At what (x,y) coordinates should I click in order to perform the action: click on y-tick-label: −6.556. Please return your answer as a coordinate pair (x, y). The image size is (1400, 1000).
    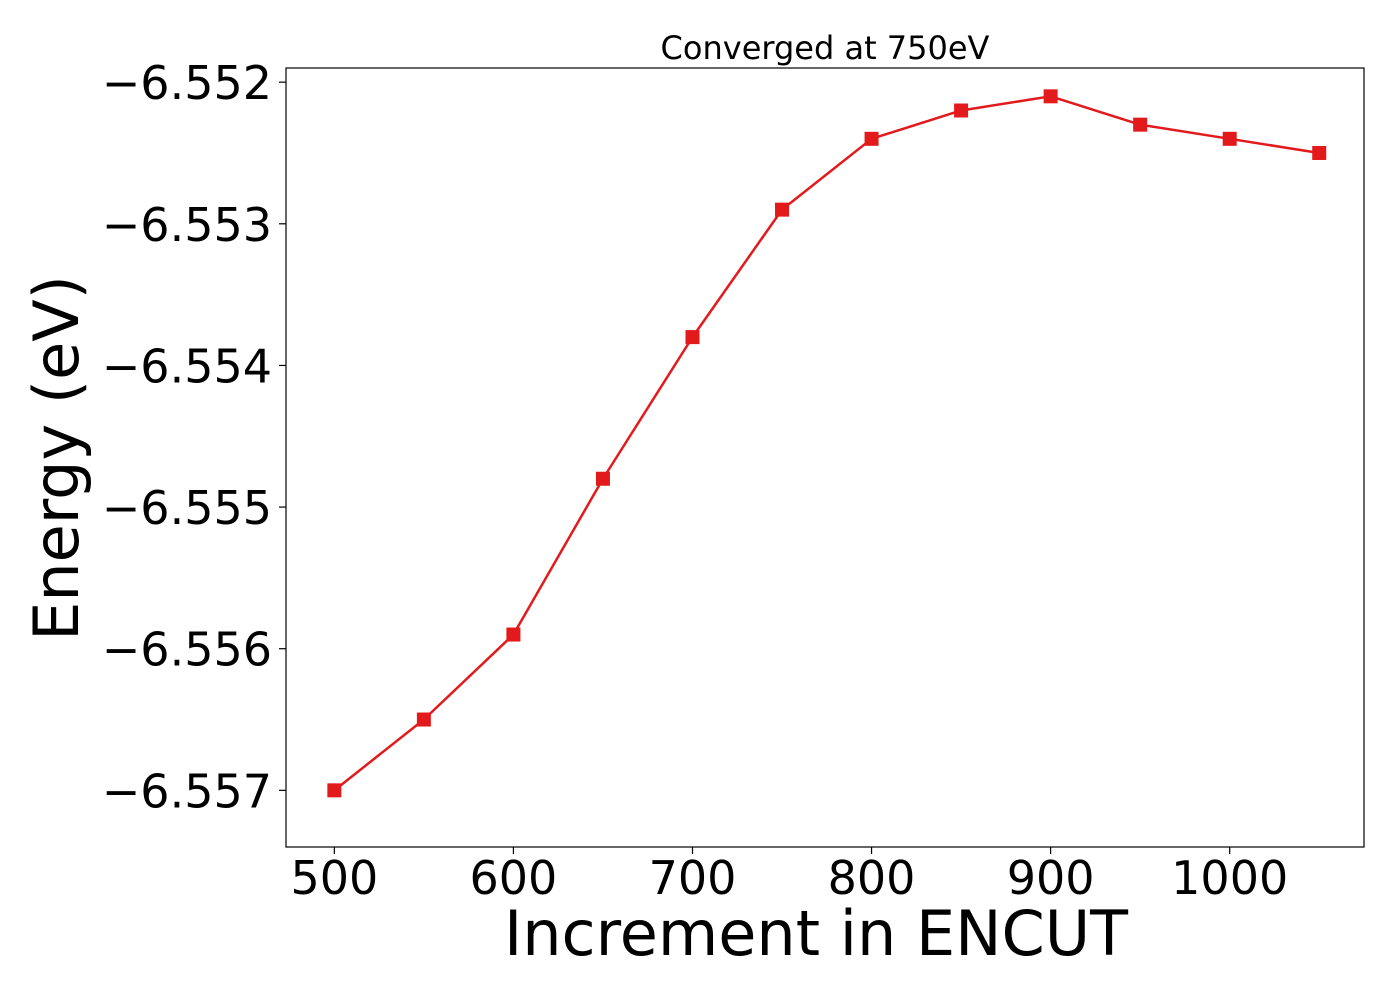
    Looking at the image, I should click on (187, 650).